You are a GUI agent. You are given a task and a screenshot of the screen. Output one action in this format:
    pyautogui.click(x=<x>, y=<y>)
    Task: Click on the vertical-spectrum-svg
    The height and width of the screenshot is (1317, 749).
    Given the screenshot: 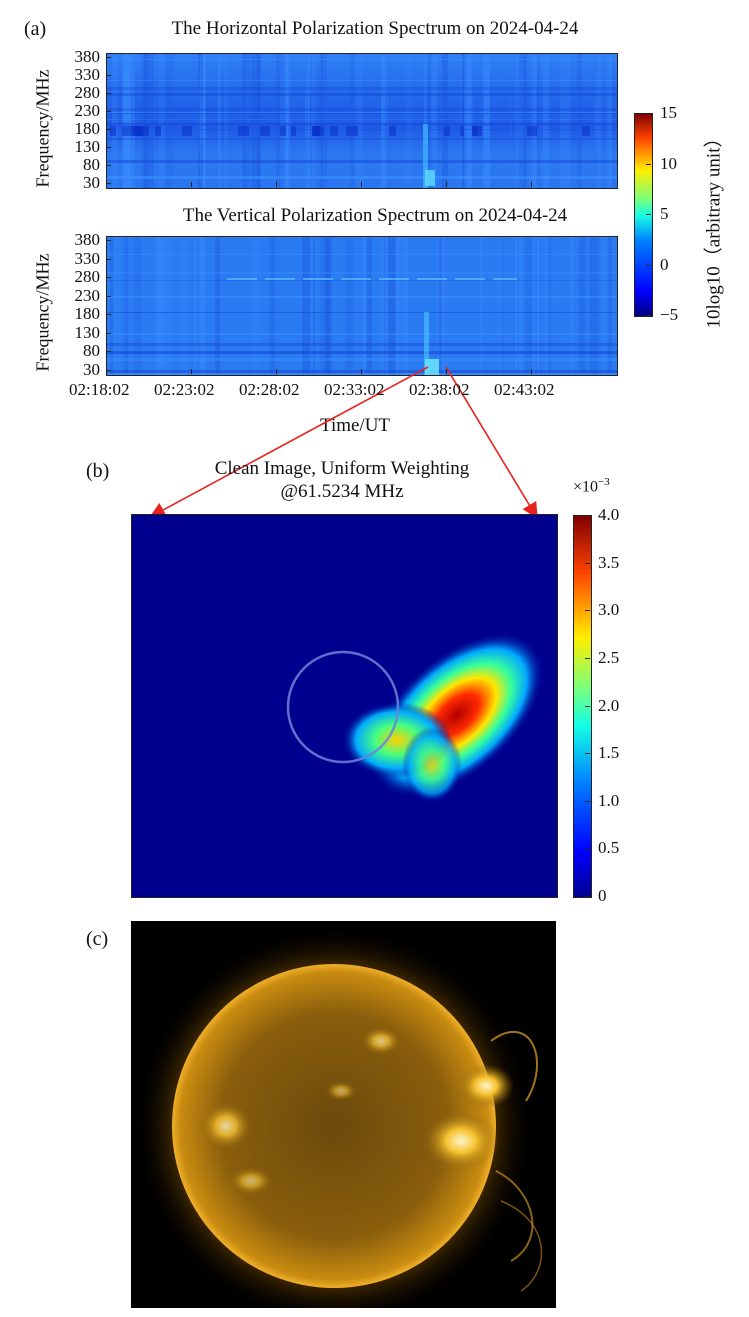 What is the action you would take?
    pyautogui.click(x=362, y=306)
    